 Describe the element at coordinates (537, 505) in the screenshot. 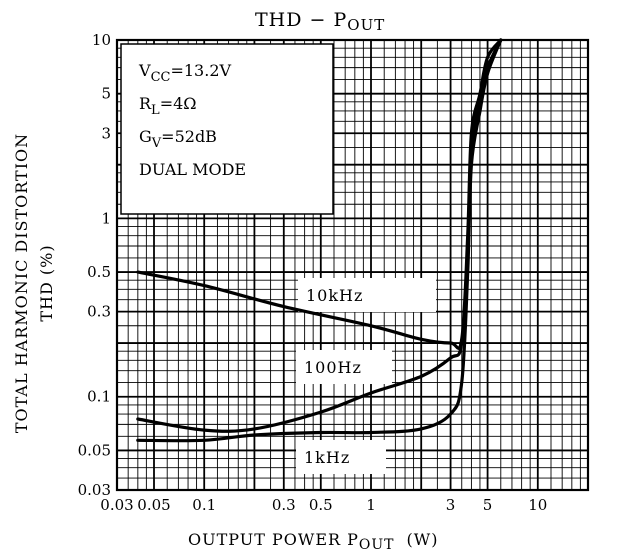

I see `x-tick-label: 10` at that location.